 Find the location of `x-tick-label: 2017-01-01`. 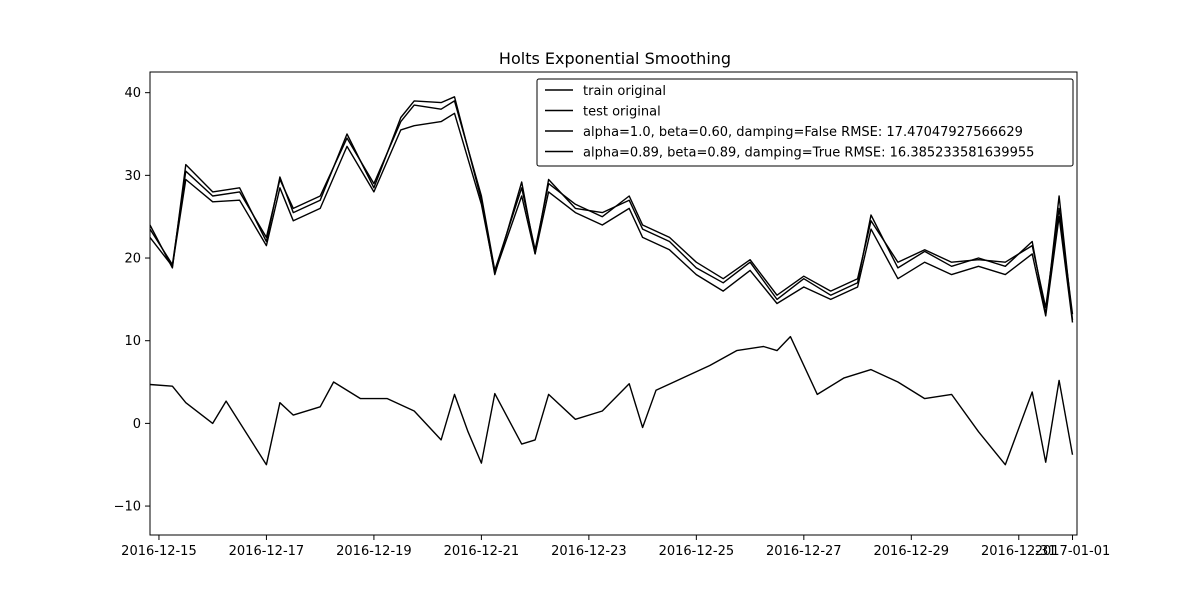

x-tick-label: 2017-01-01 is located at coordinates (1073, 551).